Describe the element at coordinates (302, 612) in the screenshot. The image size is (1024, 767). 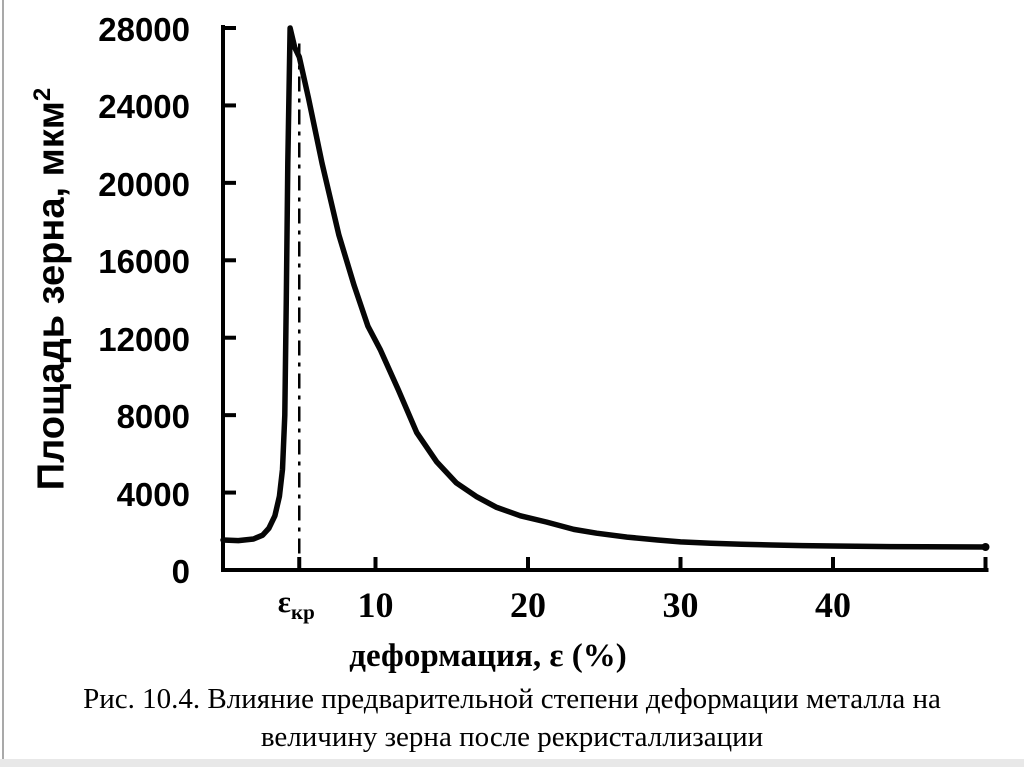
I see `epsilon-subscript: кр` at that location.